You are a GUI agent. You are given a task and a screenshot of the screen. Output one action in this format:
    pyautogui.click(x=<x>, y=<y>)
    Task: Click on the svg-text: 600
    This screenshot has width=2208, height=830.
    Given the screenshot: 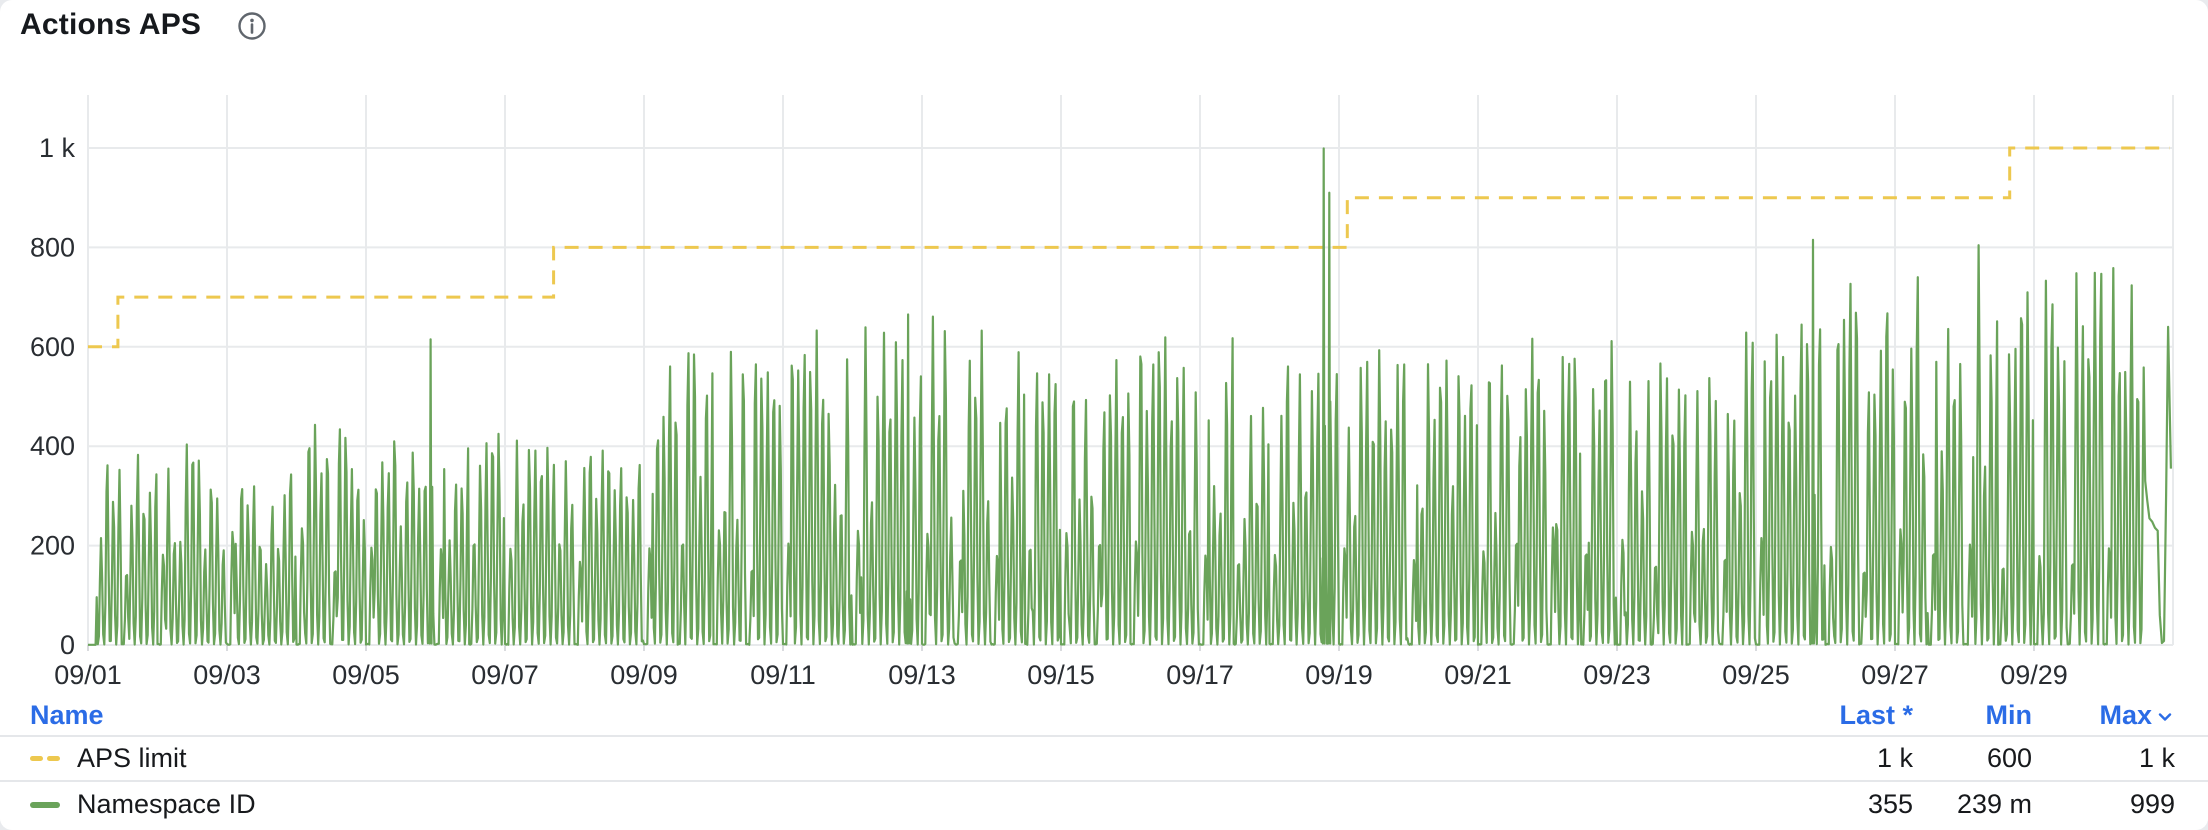 What is the action you would take?
    pyautogui.click(x=52, y=347)
    